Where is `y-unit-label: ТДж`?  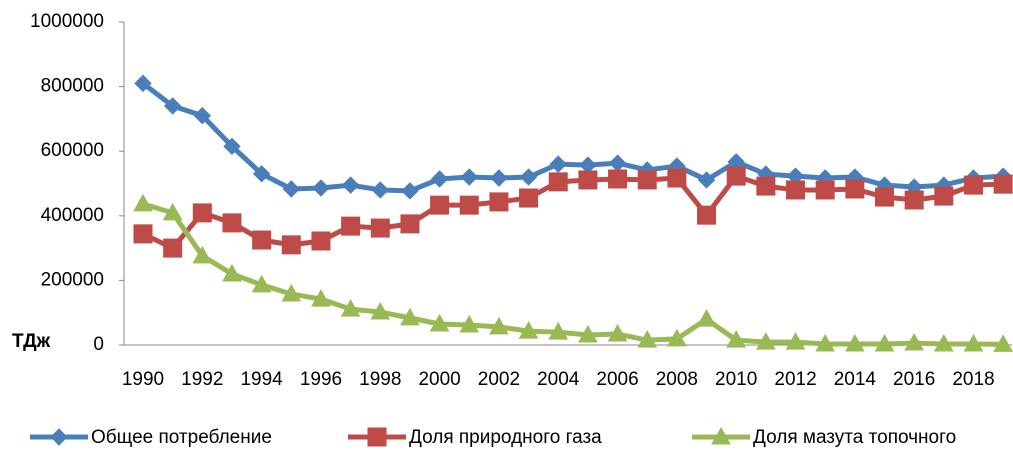
y-unit-label: ТДж is located at coordinates (31, 341).